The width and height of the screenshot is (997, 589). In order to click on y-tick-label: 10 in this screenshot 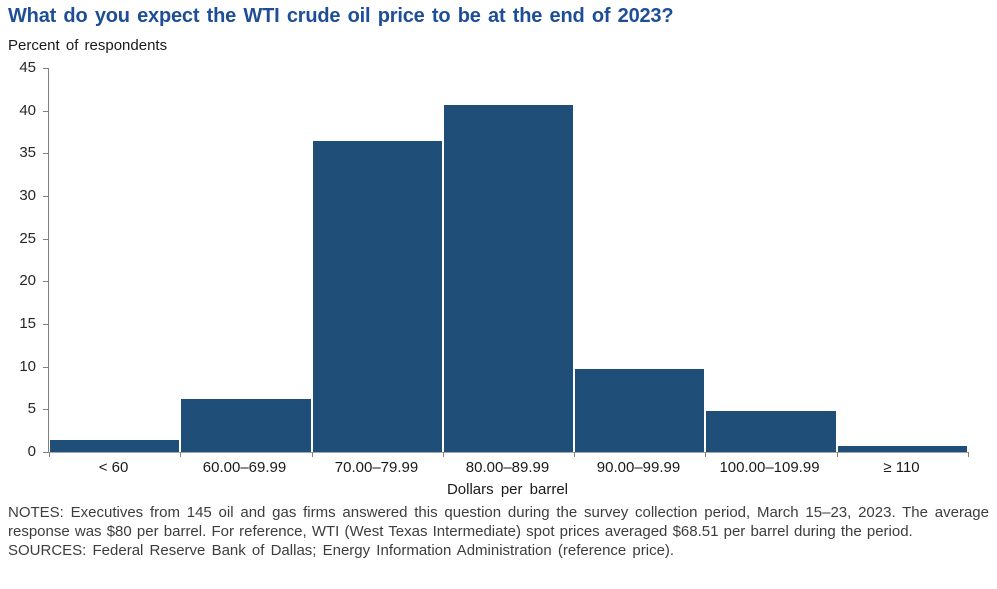, I will do `click(27, 366)`.